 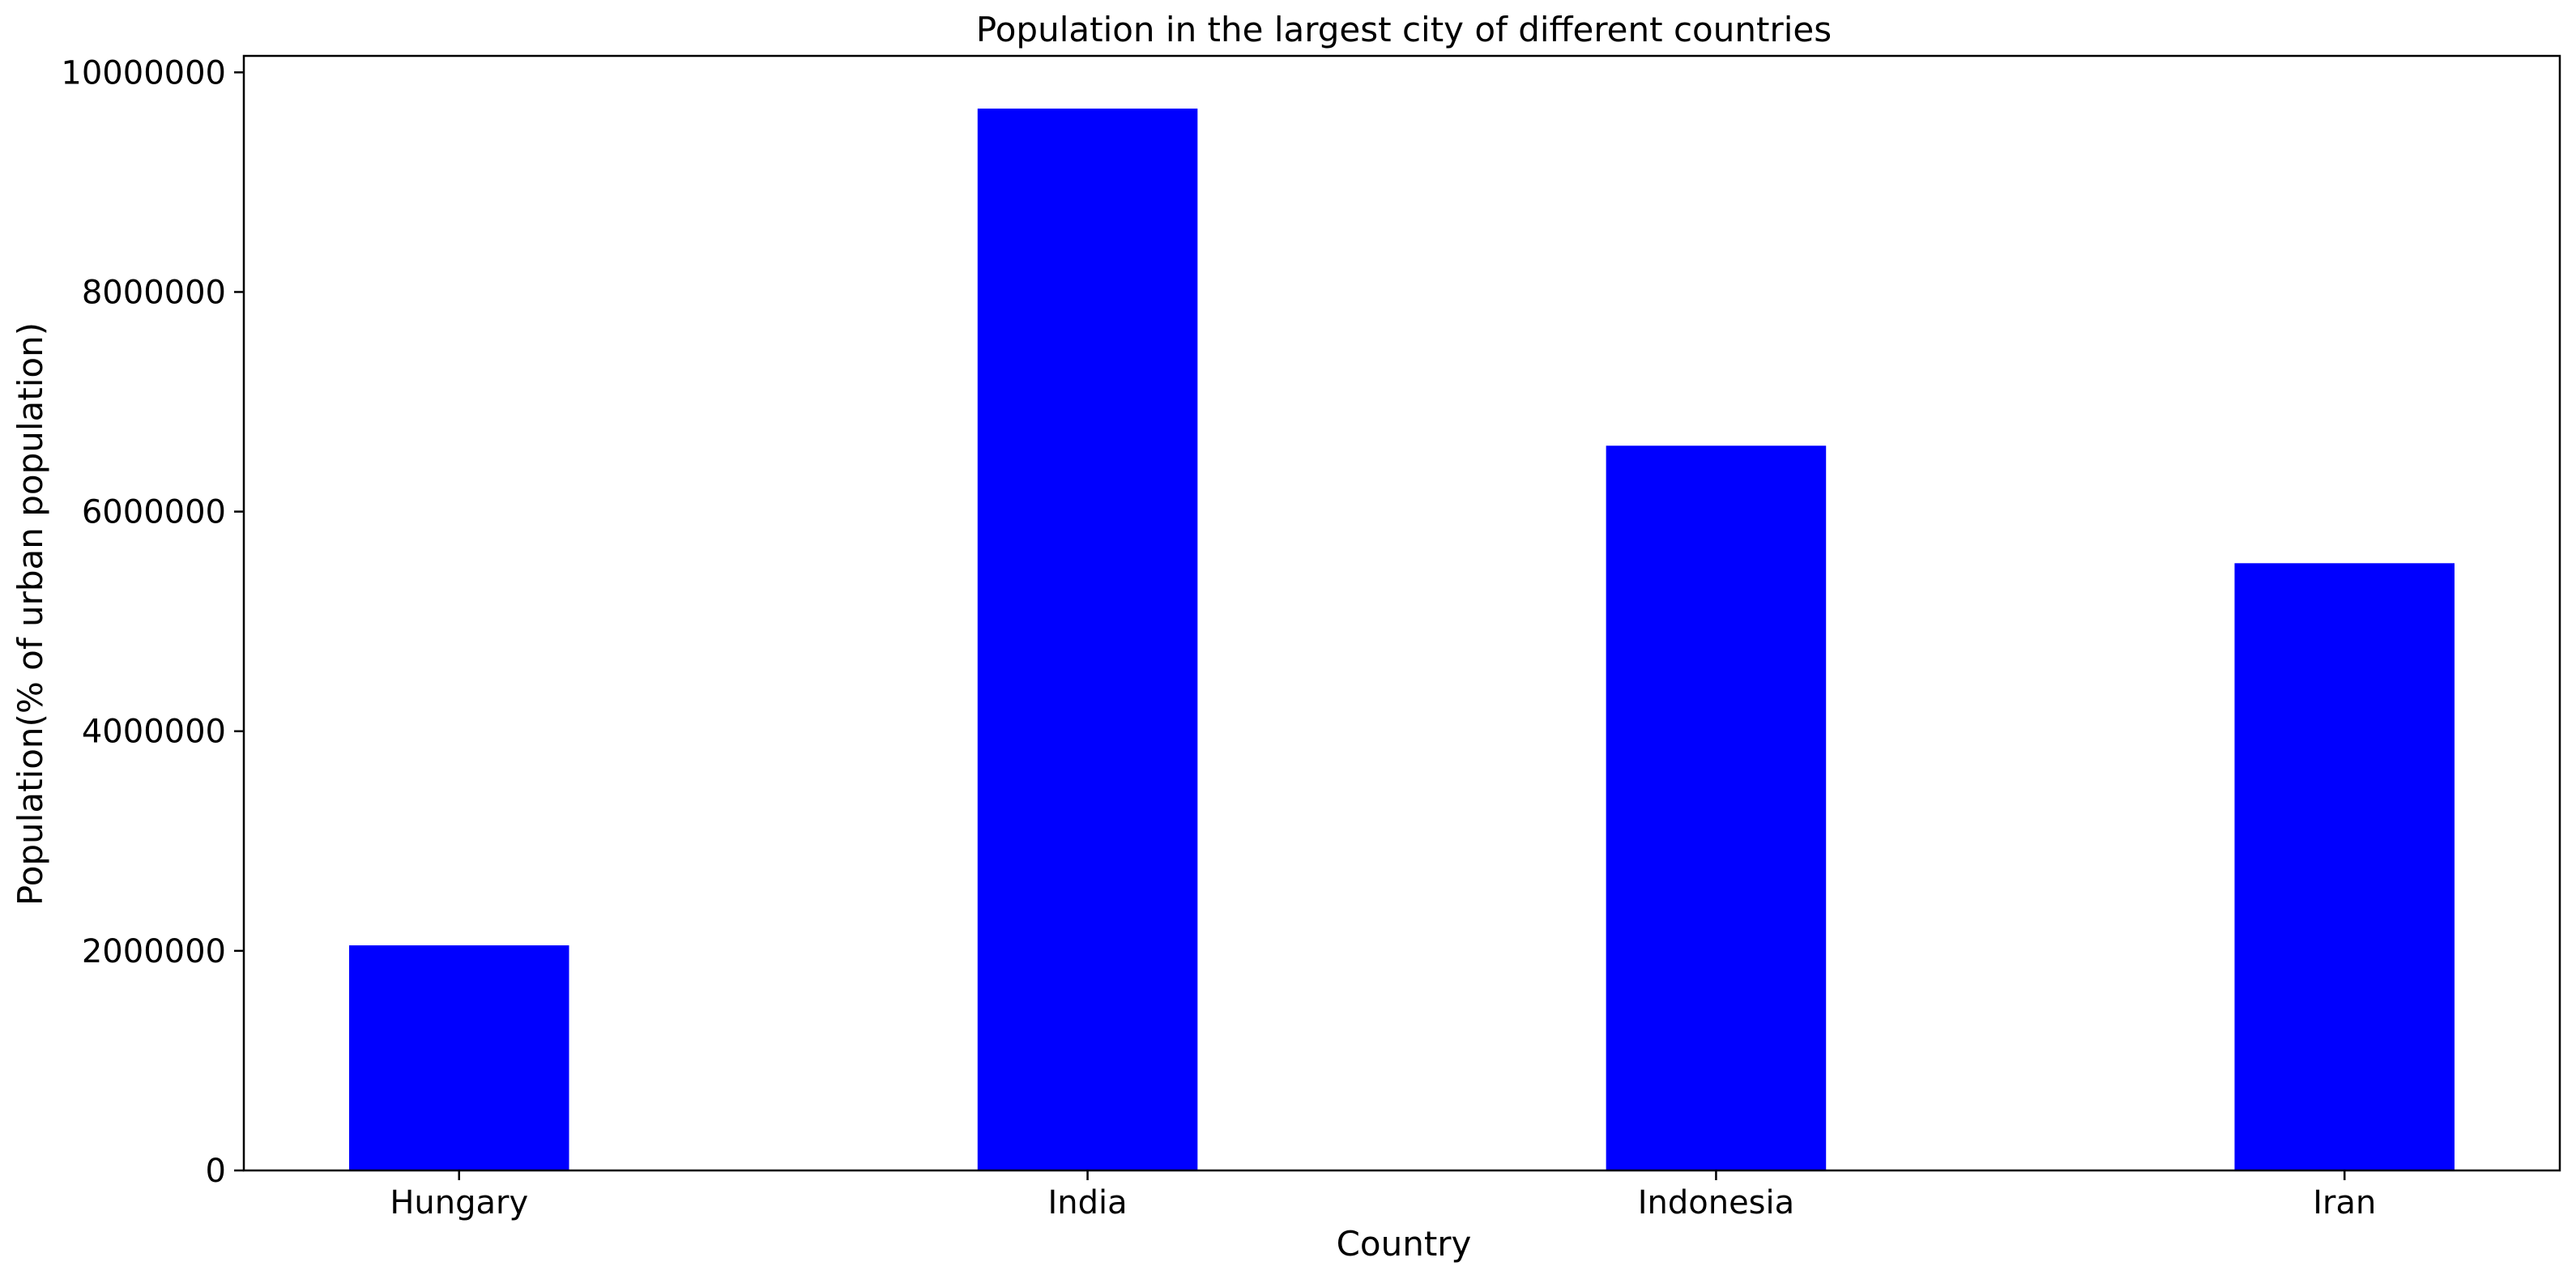 I want to click on y-tick-label: 0, so click(x=216, y=1171).